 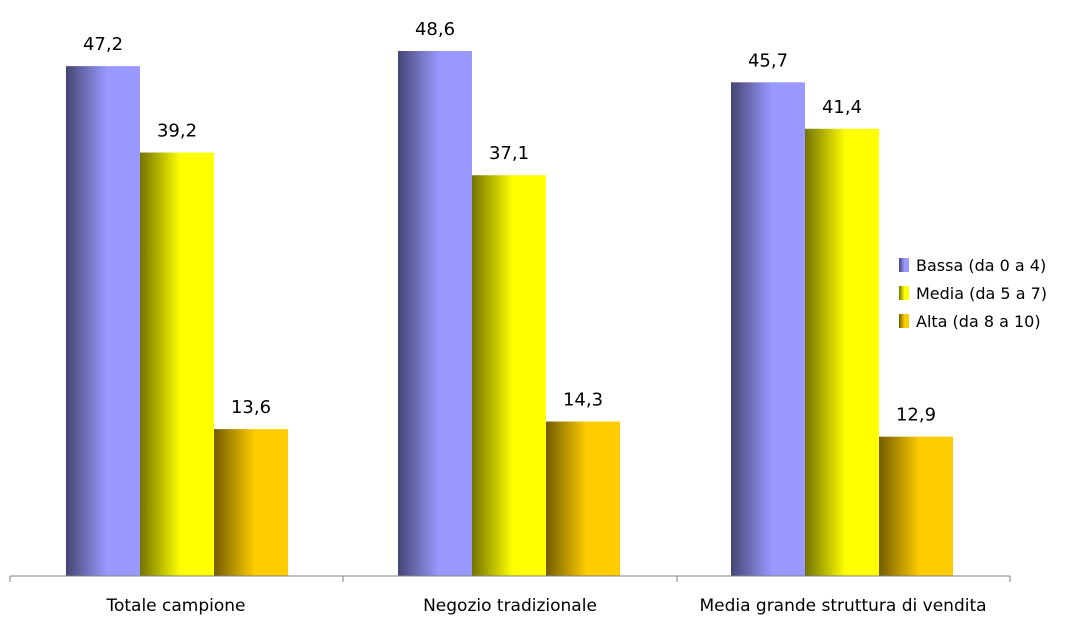 What do you see at coordinates (510, 578) in the screenshot?
I see `x-axis` at bounding box center [510, 578].